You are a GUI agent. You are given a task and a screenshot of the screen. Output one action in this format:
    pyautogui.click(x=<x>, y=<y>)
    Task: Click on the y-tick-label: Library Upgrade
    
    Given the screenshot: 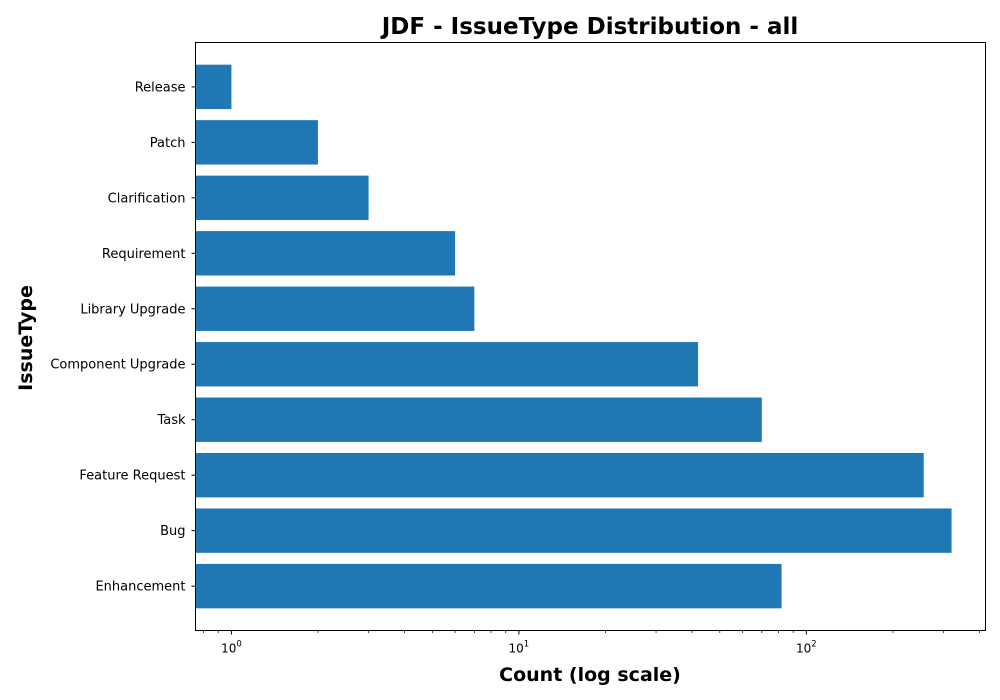 What is the action you would take?
    pyautogui.click(x=132, y=309)
    